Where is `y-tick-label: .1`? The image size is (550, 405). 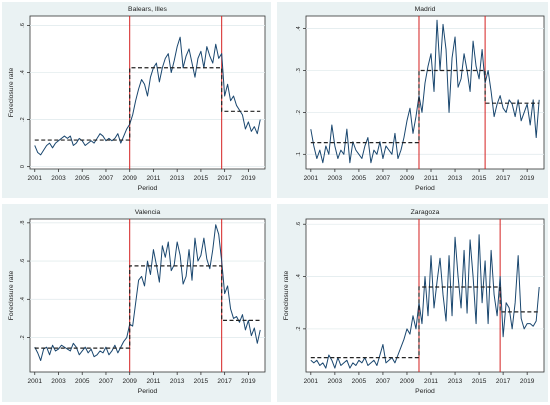 y-tick-label: .1 is located at coordinates (299, 154).